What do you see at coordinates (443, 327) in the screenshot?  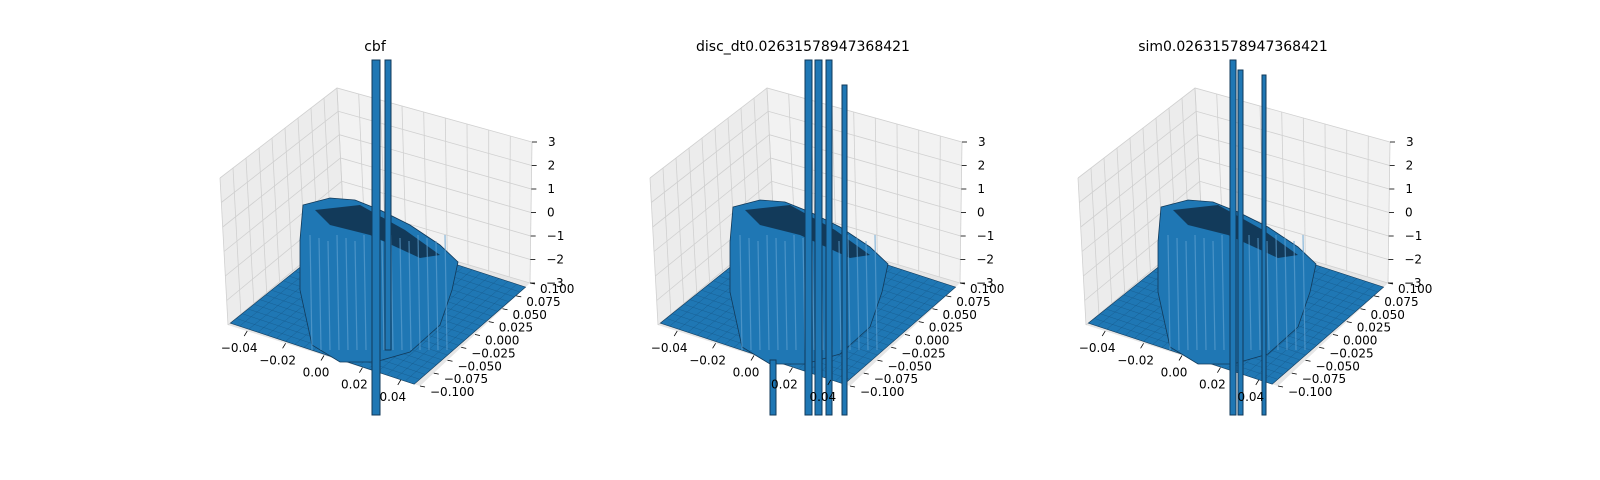 I see `mesh-line` at bounding box center [443, 327].